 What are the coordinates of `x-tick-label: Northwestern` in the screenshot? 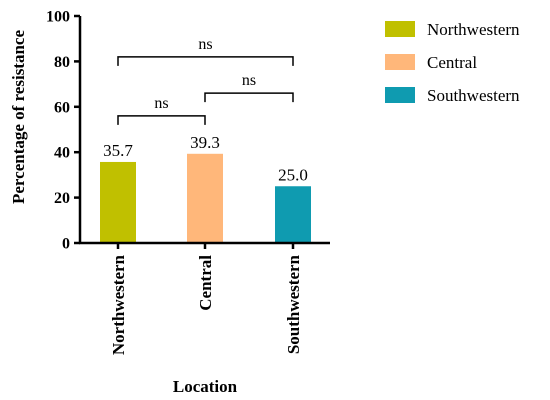 It's located at (118, 304).